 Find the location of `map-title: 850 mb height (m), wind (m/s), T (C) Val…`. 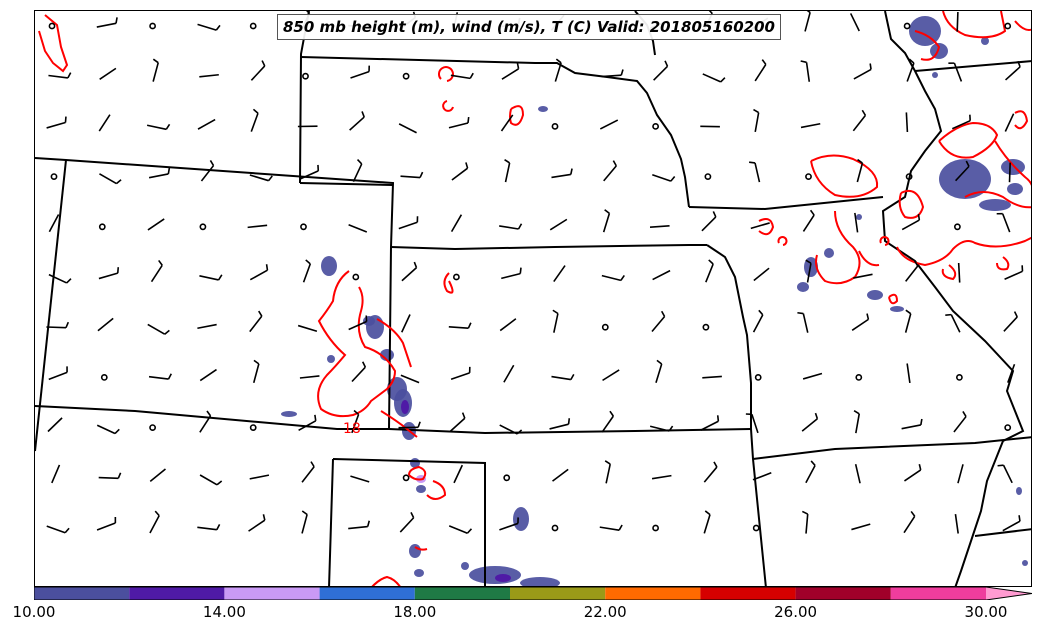

map-title: 850 mb height (m), wind (m/s), T (C) Val… is located at coordinates (529, 27).